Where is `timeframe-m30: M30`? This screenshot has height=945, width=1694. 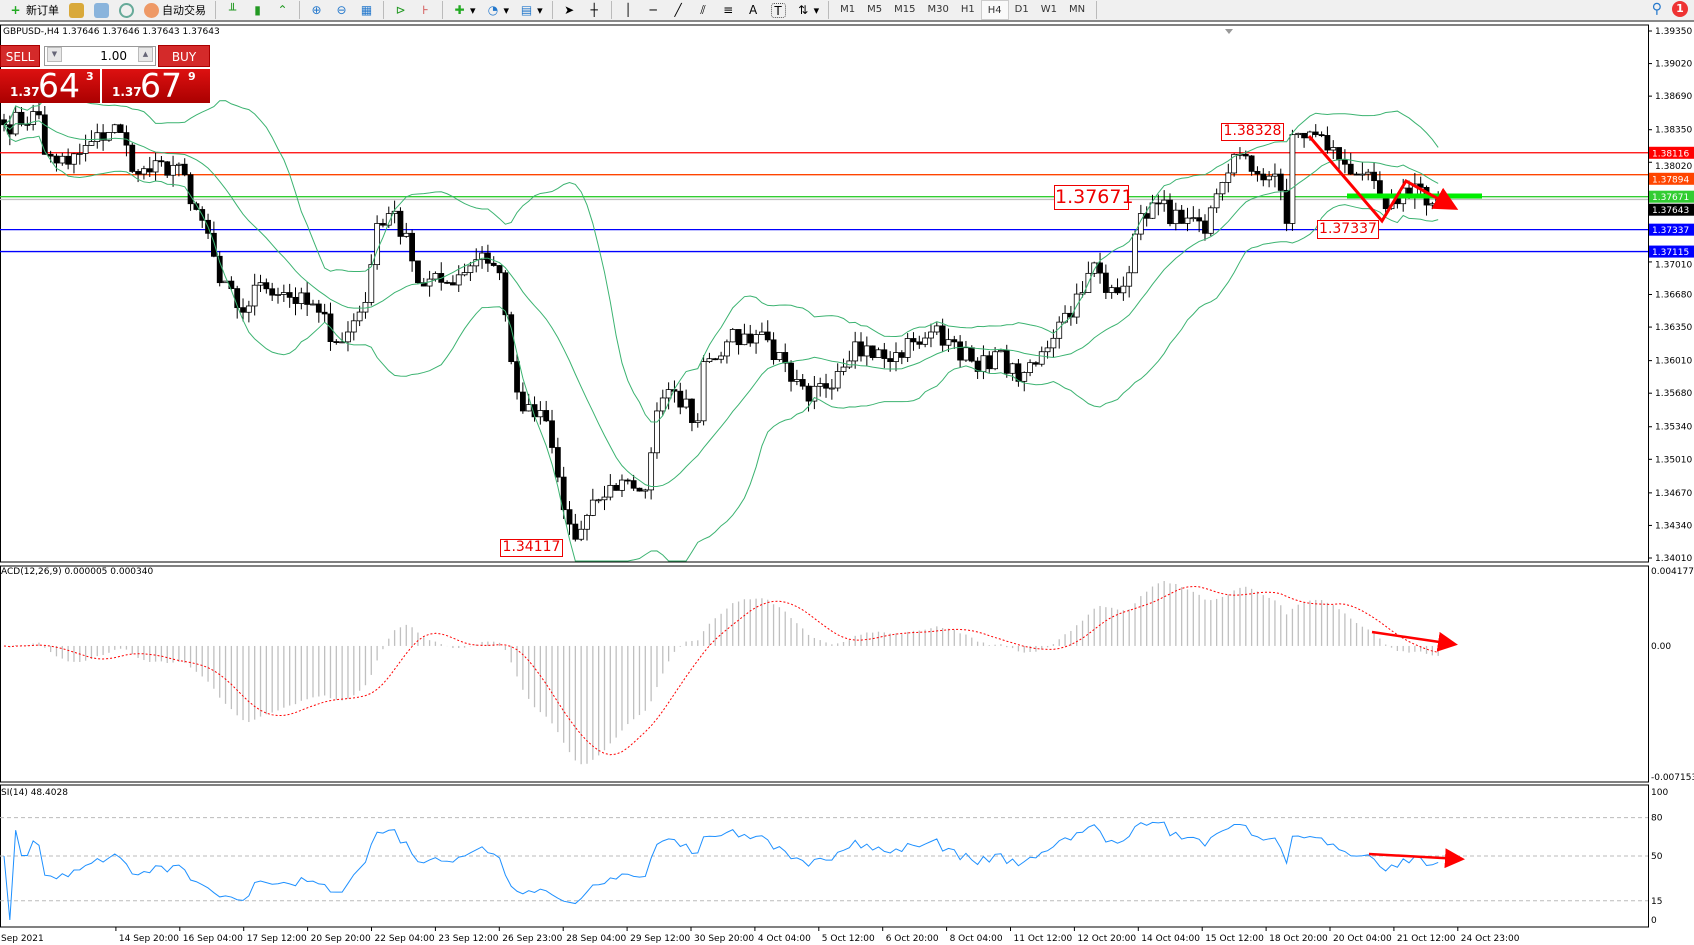
timeframe-m30: M30 is located at coordinates (938, 9).